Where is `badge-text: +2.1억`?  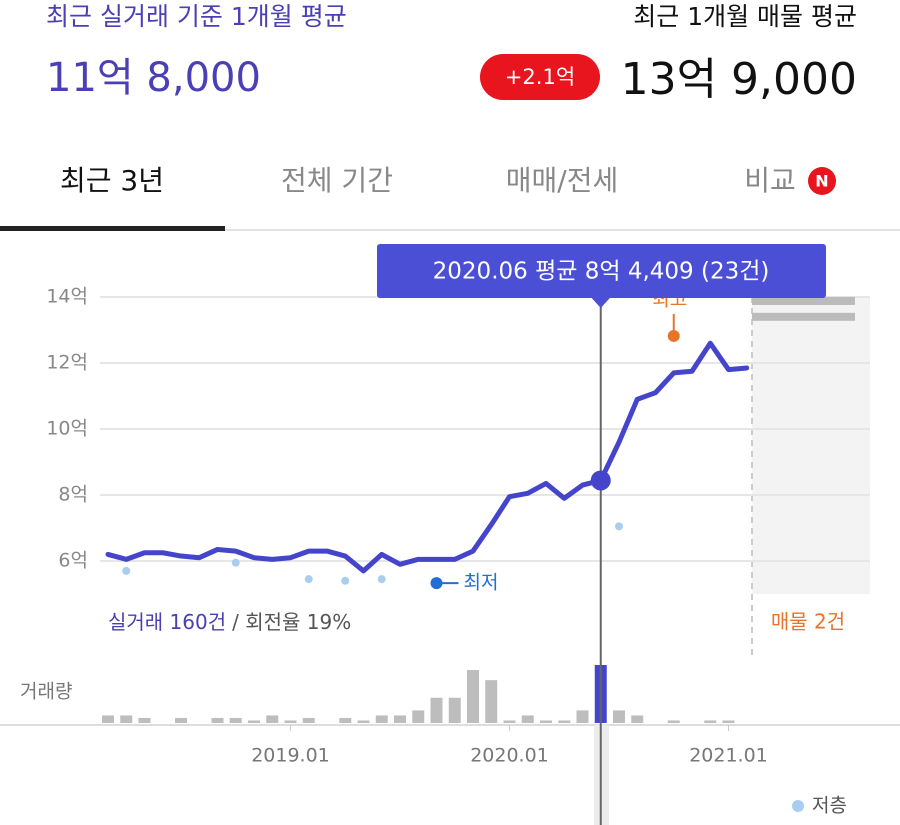 badge-text: +2.1억 is located at coordinates (540, 77).